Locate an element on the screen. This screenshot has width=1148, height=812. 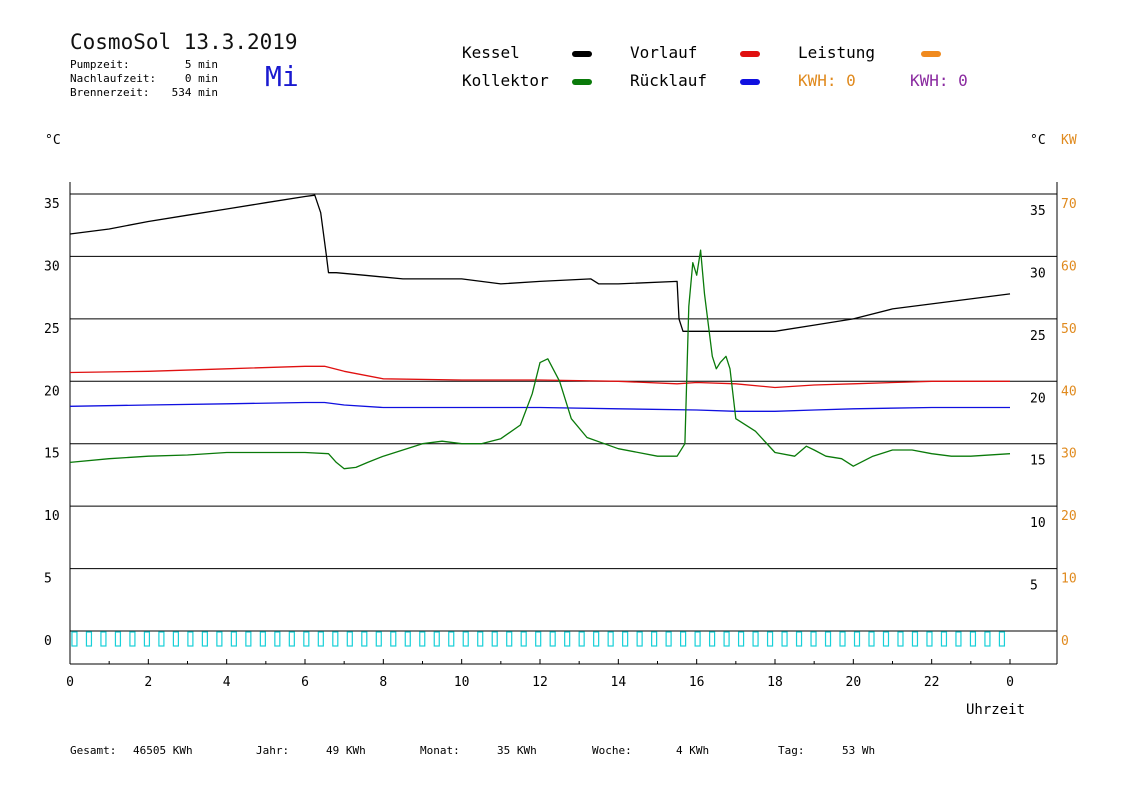
x-tick-label-3: 6 is located at coordinates (305, 682).